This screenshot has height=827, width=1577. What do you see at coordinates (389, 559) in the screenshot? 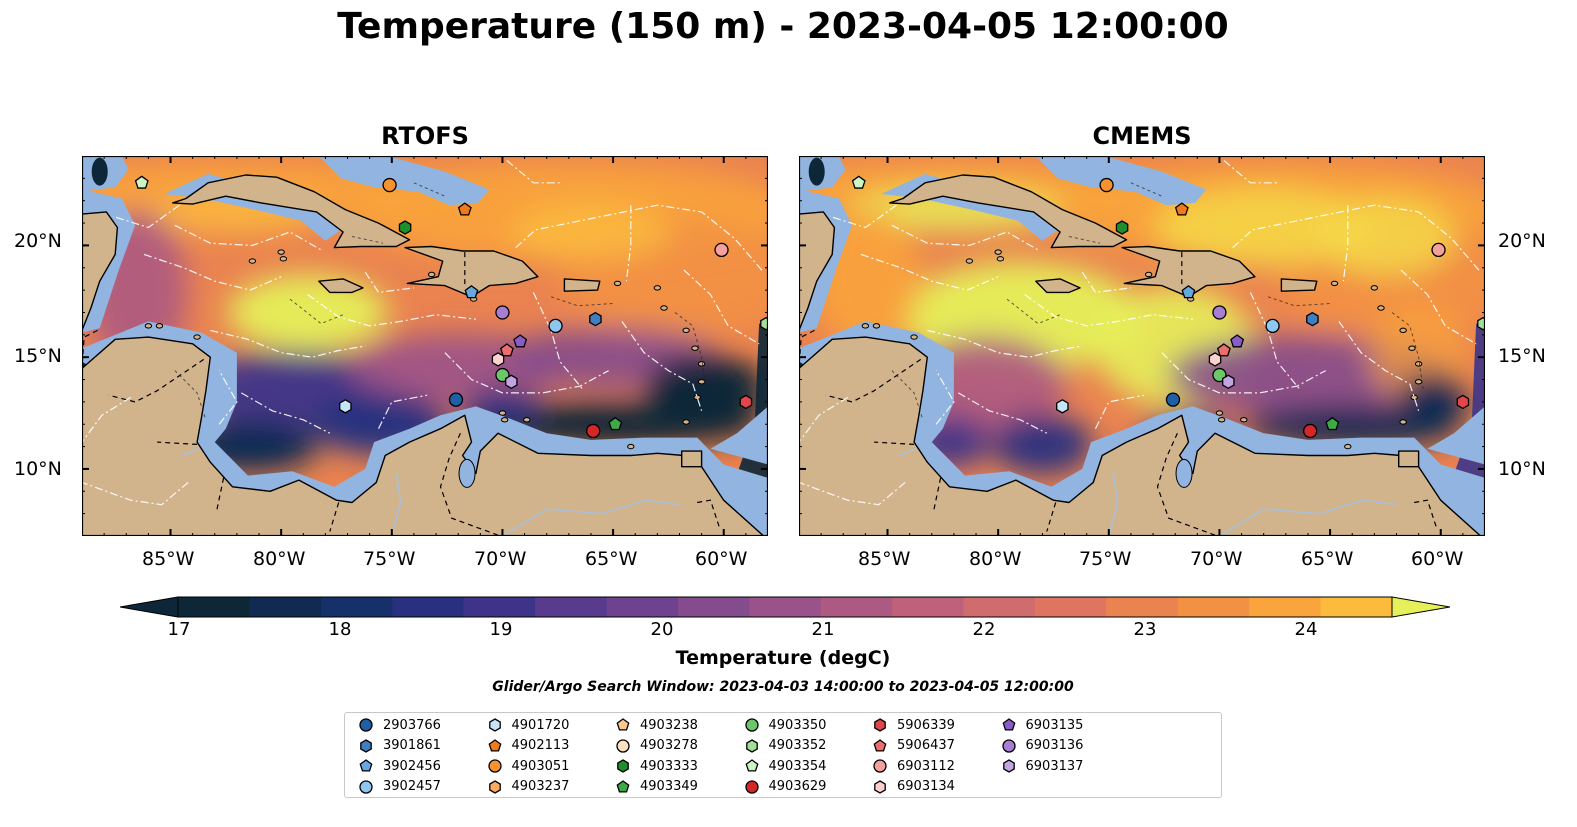
I see `lon-tick-label: 75°W` at bounding box center [389, 559].